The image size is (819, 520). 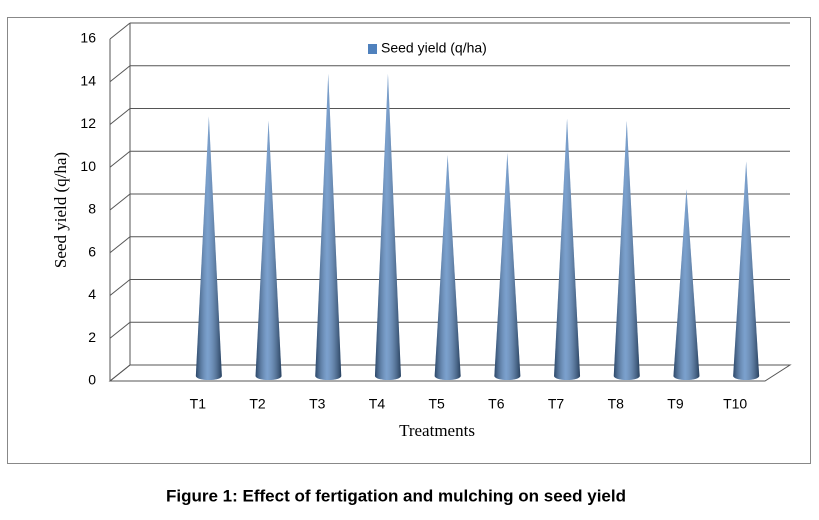 What do you see at coordinates (377, 404) in the screenshot?
I see `x-tick-label: T4` at bounding box center [377, 404].